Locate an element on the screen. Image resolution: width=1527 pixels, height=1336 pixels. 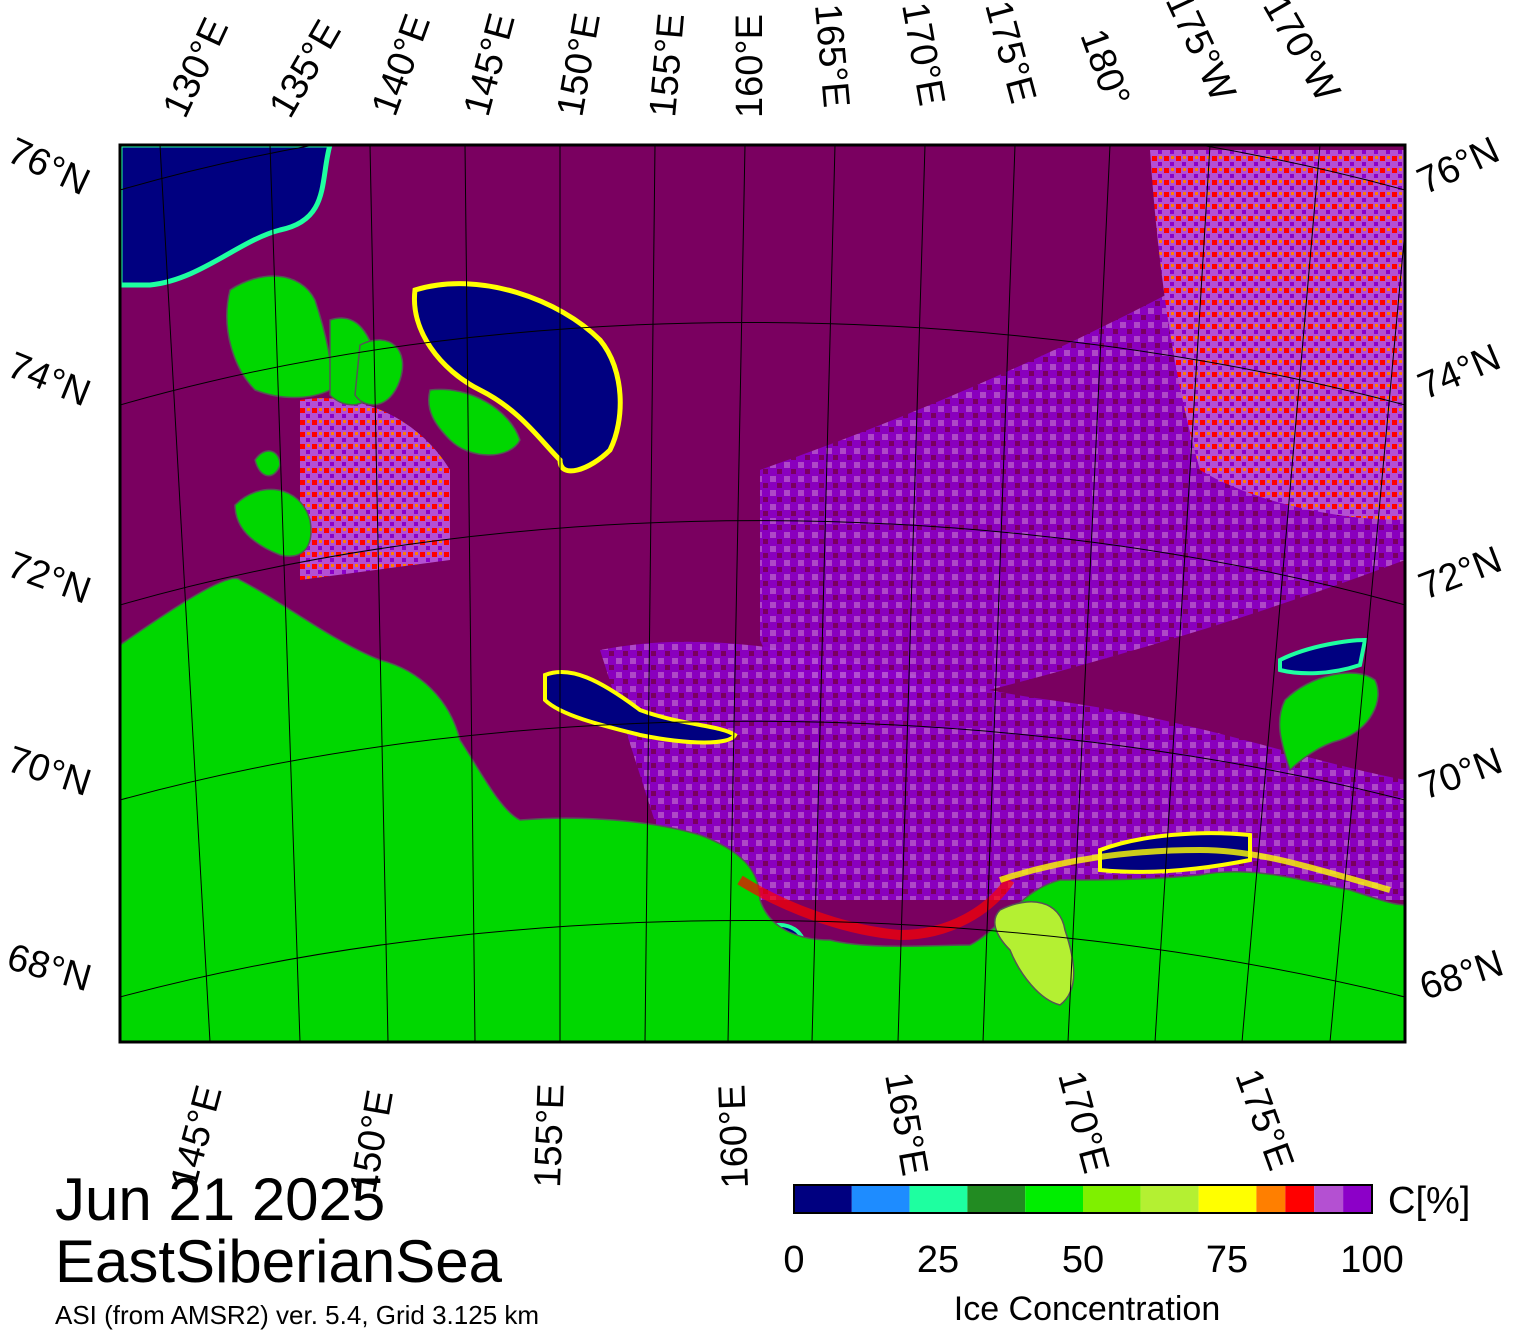
top-lon-label: 130°E is located at coordinates (196, 68).